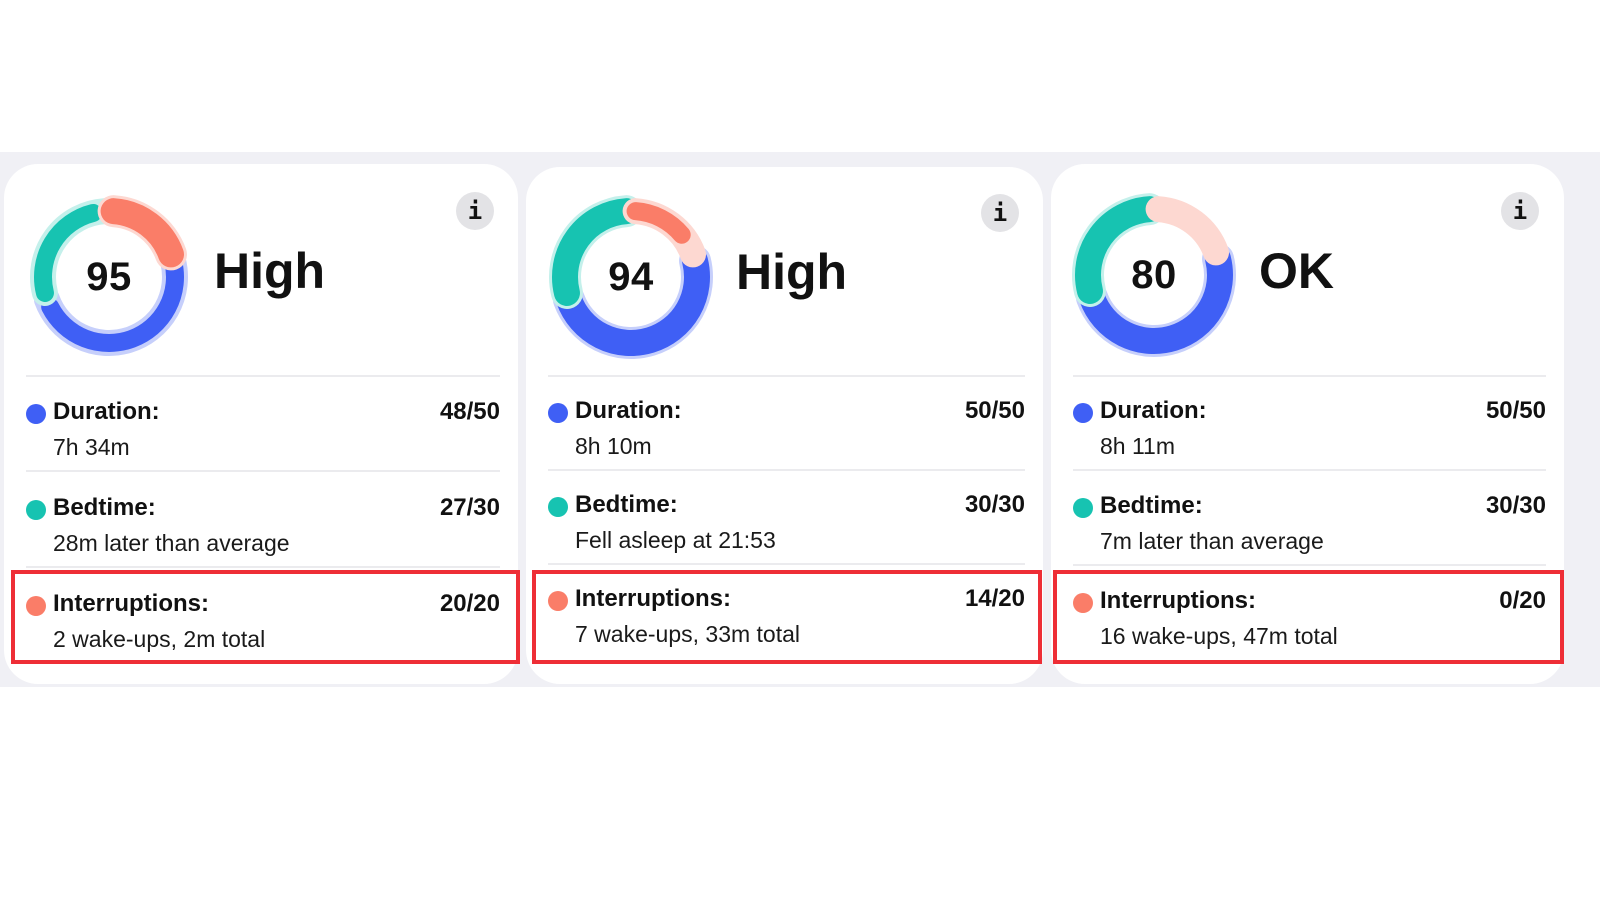  I want to click on sleep-score-value: 94, so click(631, 276).